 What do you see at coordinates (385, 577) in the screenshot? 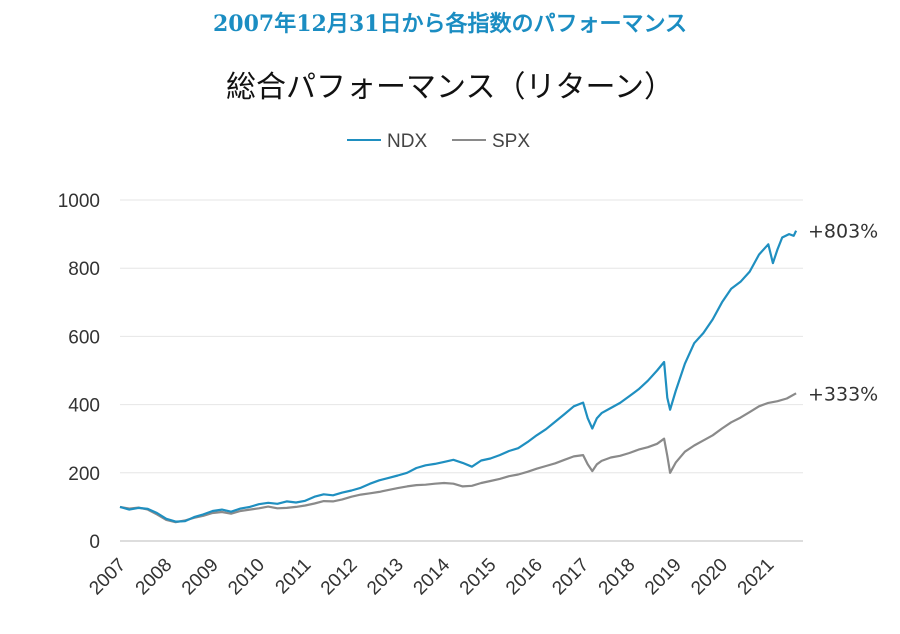
I see `x-tick-label: 2013` at bounding box center [385, 577].